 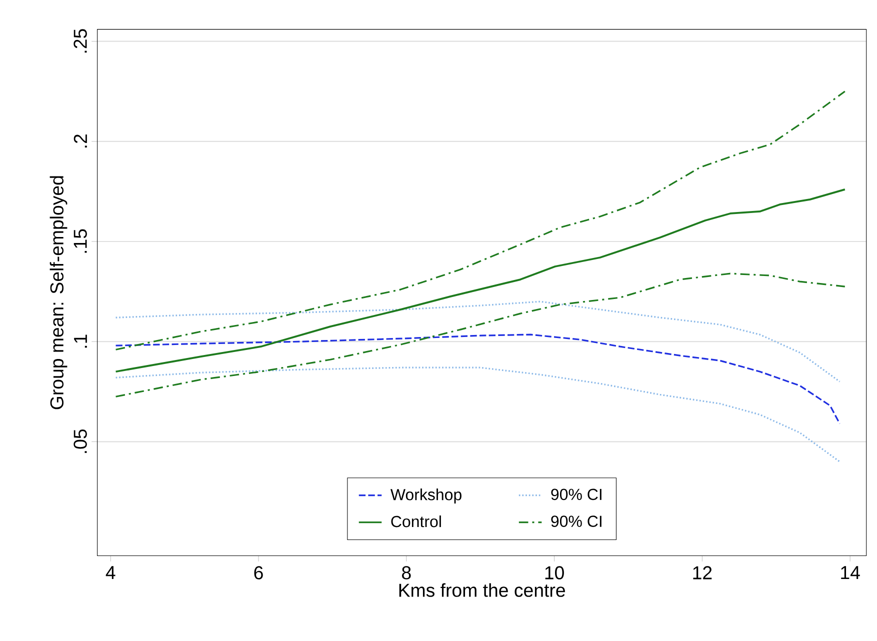 What do you see at coordinates (59, 293) in the screenshot?
I see `y-axis-title: Group mean: Self-employed` at bounding box center [59, 293].